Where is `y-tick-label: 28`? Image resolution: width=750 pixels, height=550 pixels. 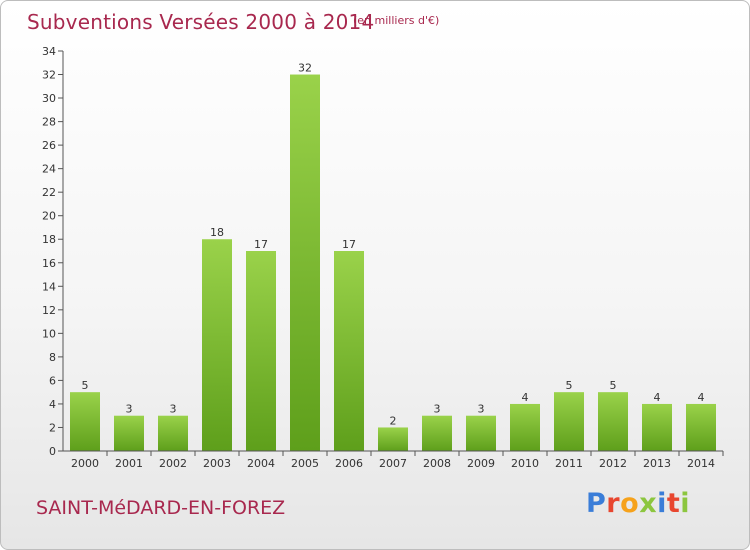
y-tick-label: 28 is located at coordinates (49, 122).